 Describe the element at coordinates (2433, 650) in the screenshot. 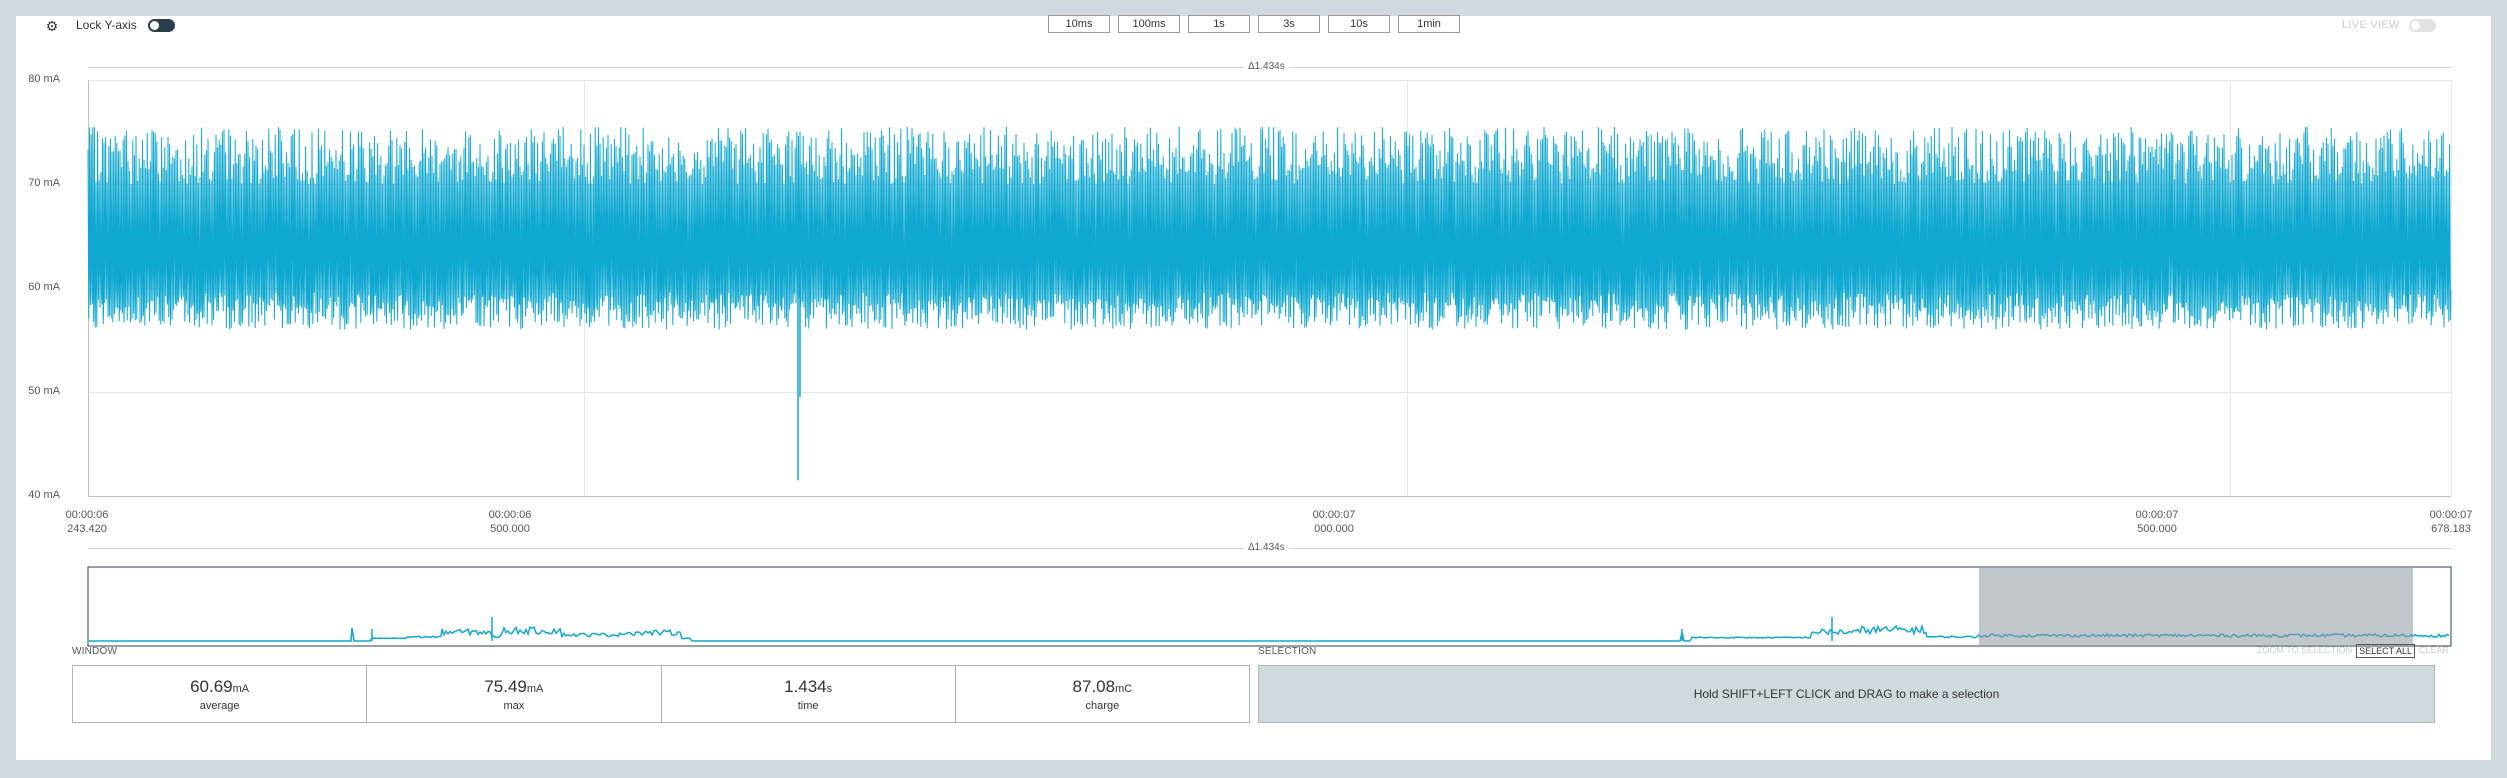

I see `clear-selection-button: CLEAR` at that location.